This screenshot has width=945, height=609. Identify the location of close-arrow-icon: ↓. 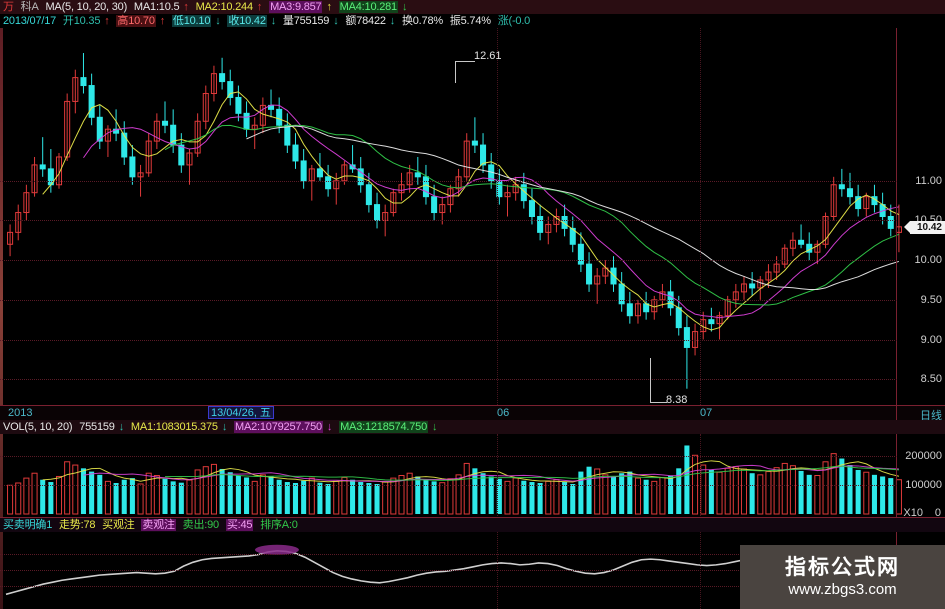
(273, 21).